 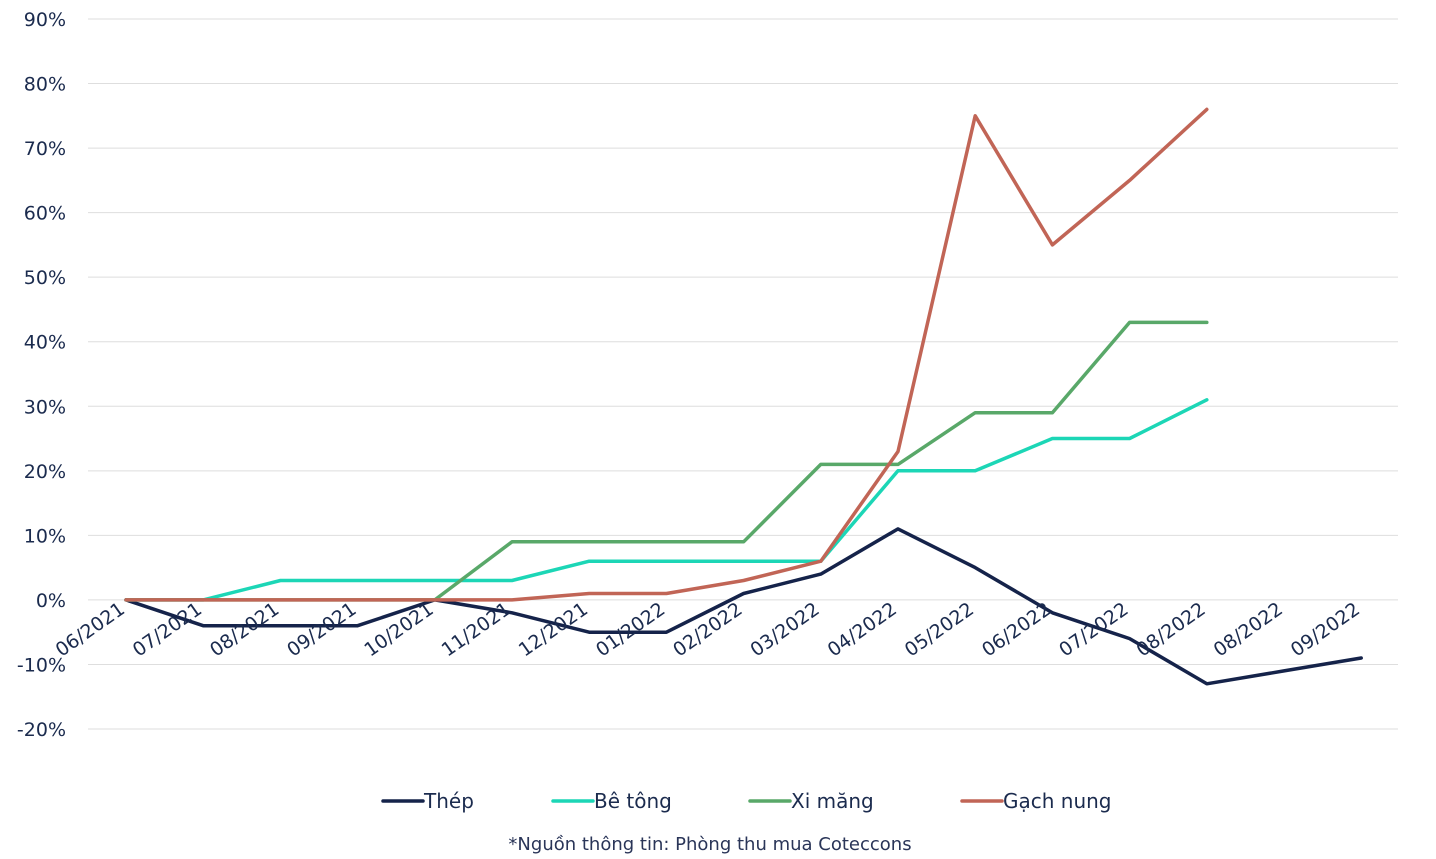 What do you see at coordinates (630, 629) in the screenshot?
I see `x-tick-label: 01/2022` at bounding box center [630, 629].